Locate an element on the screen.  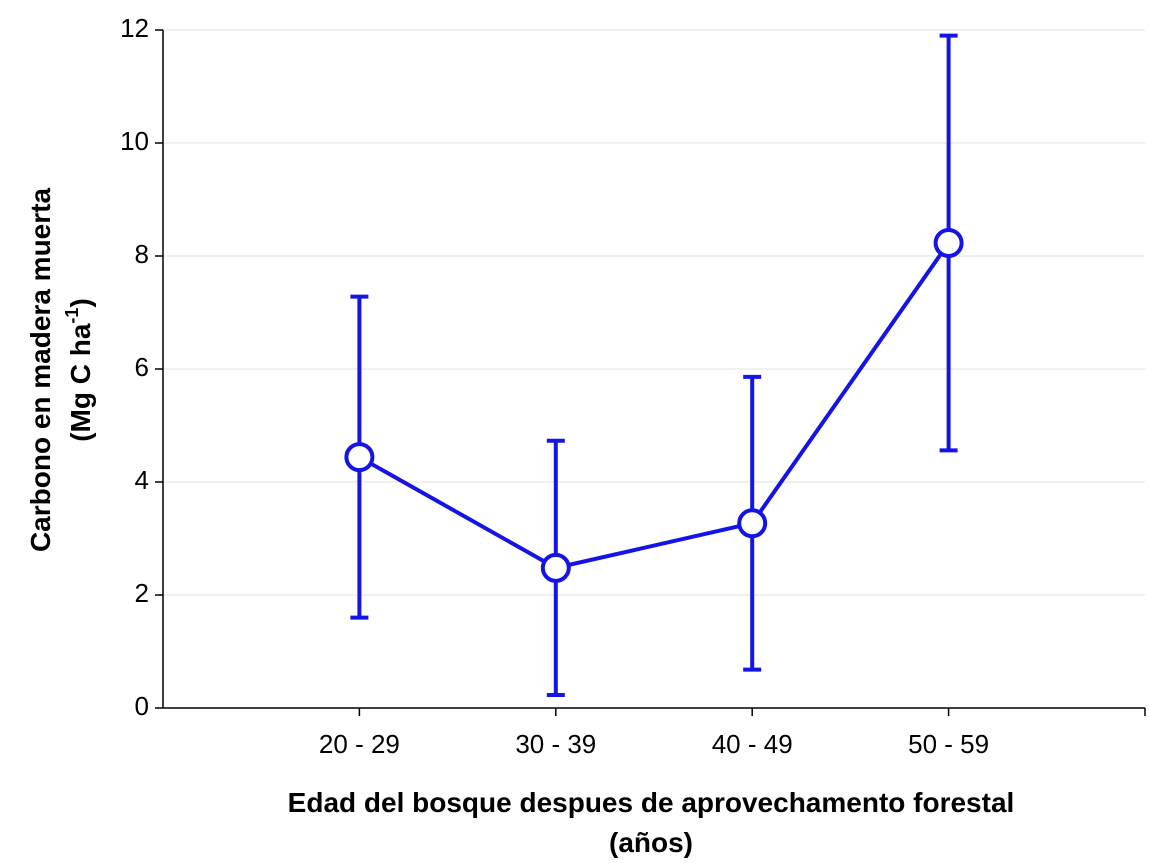
y-tick-label: 4 is located at coordinates (142, 480).